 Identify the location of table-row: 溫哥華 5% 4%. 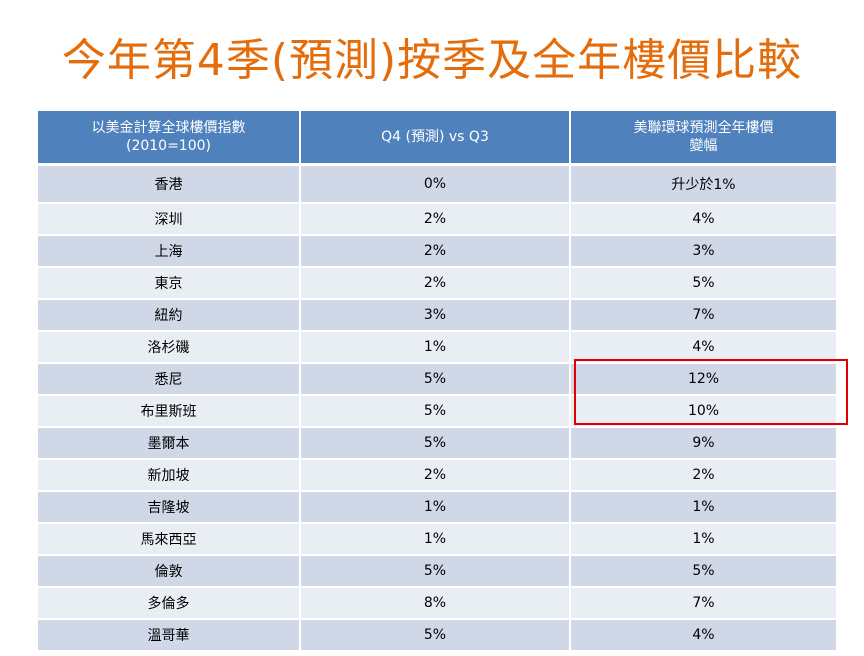
(437, 635).